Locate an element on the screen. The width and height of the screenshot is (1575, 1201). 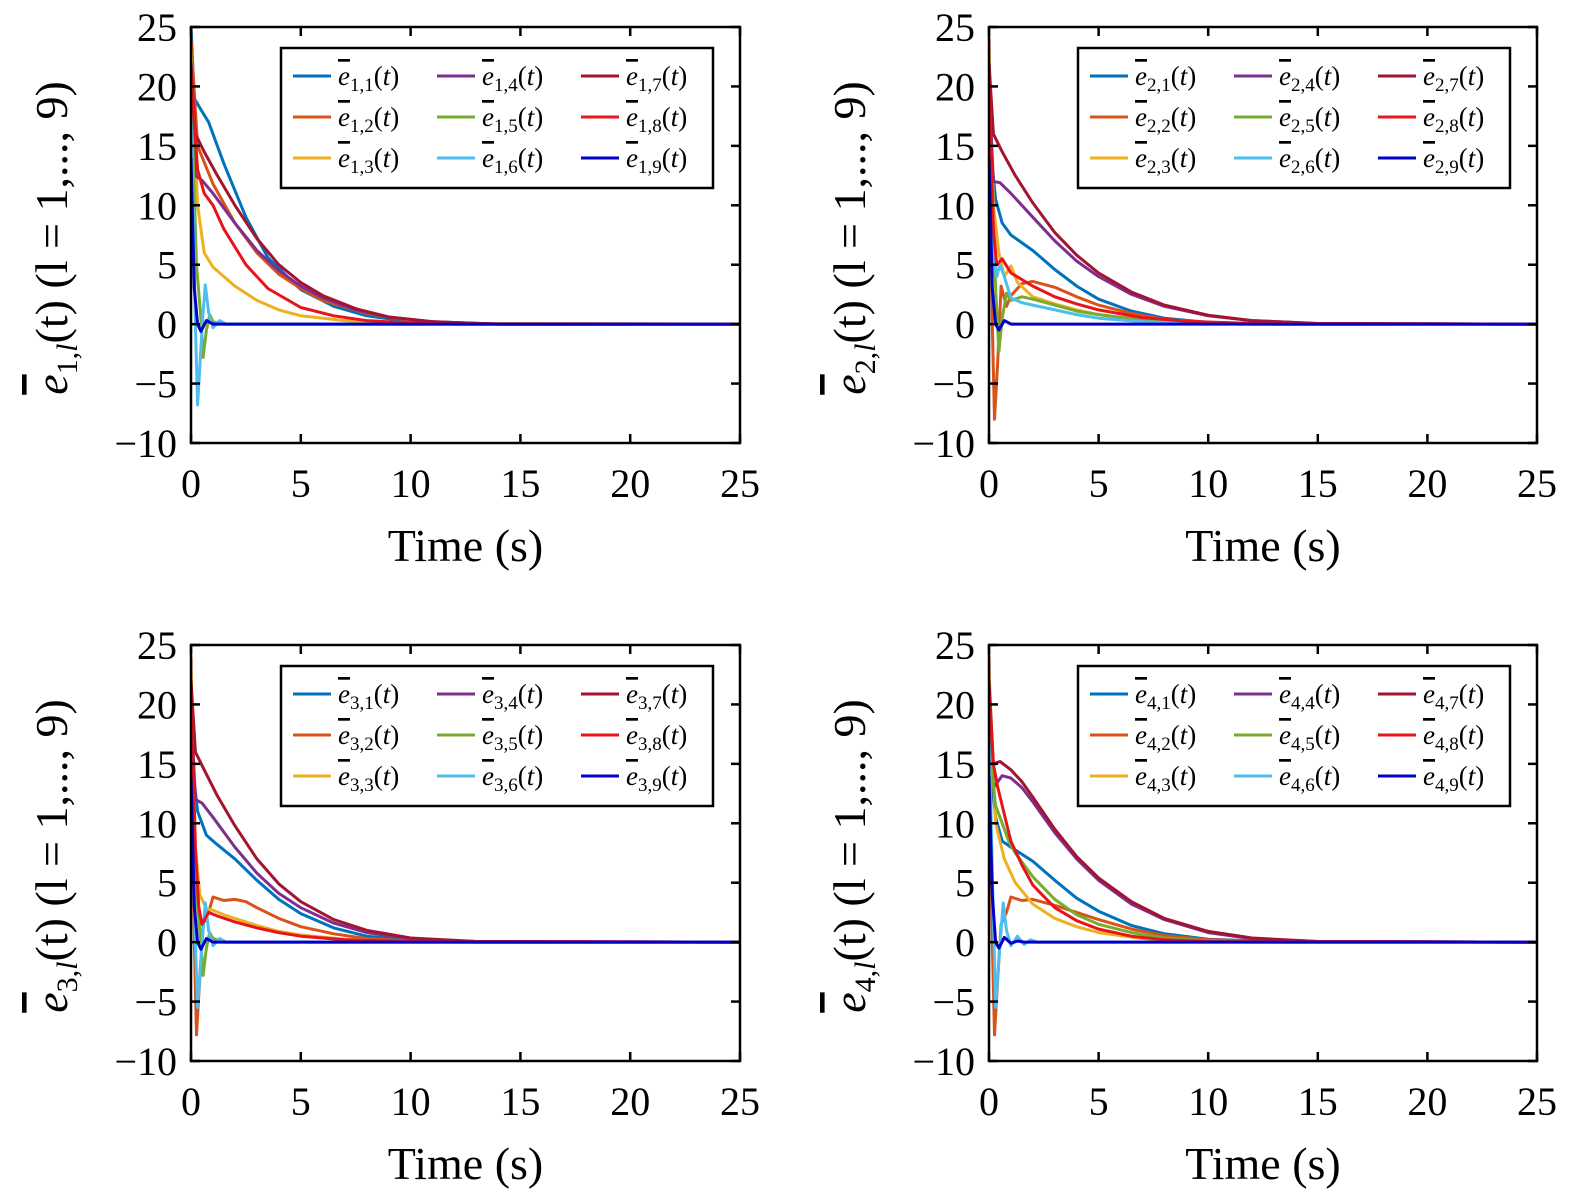
legend-item-4-9: e4,9(t) is located at coordinates (1431, 778).